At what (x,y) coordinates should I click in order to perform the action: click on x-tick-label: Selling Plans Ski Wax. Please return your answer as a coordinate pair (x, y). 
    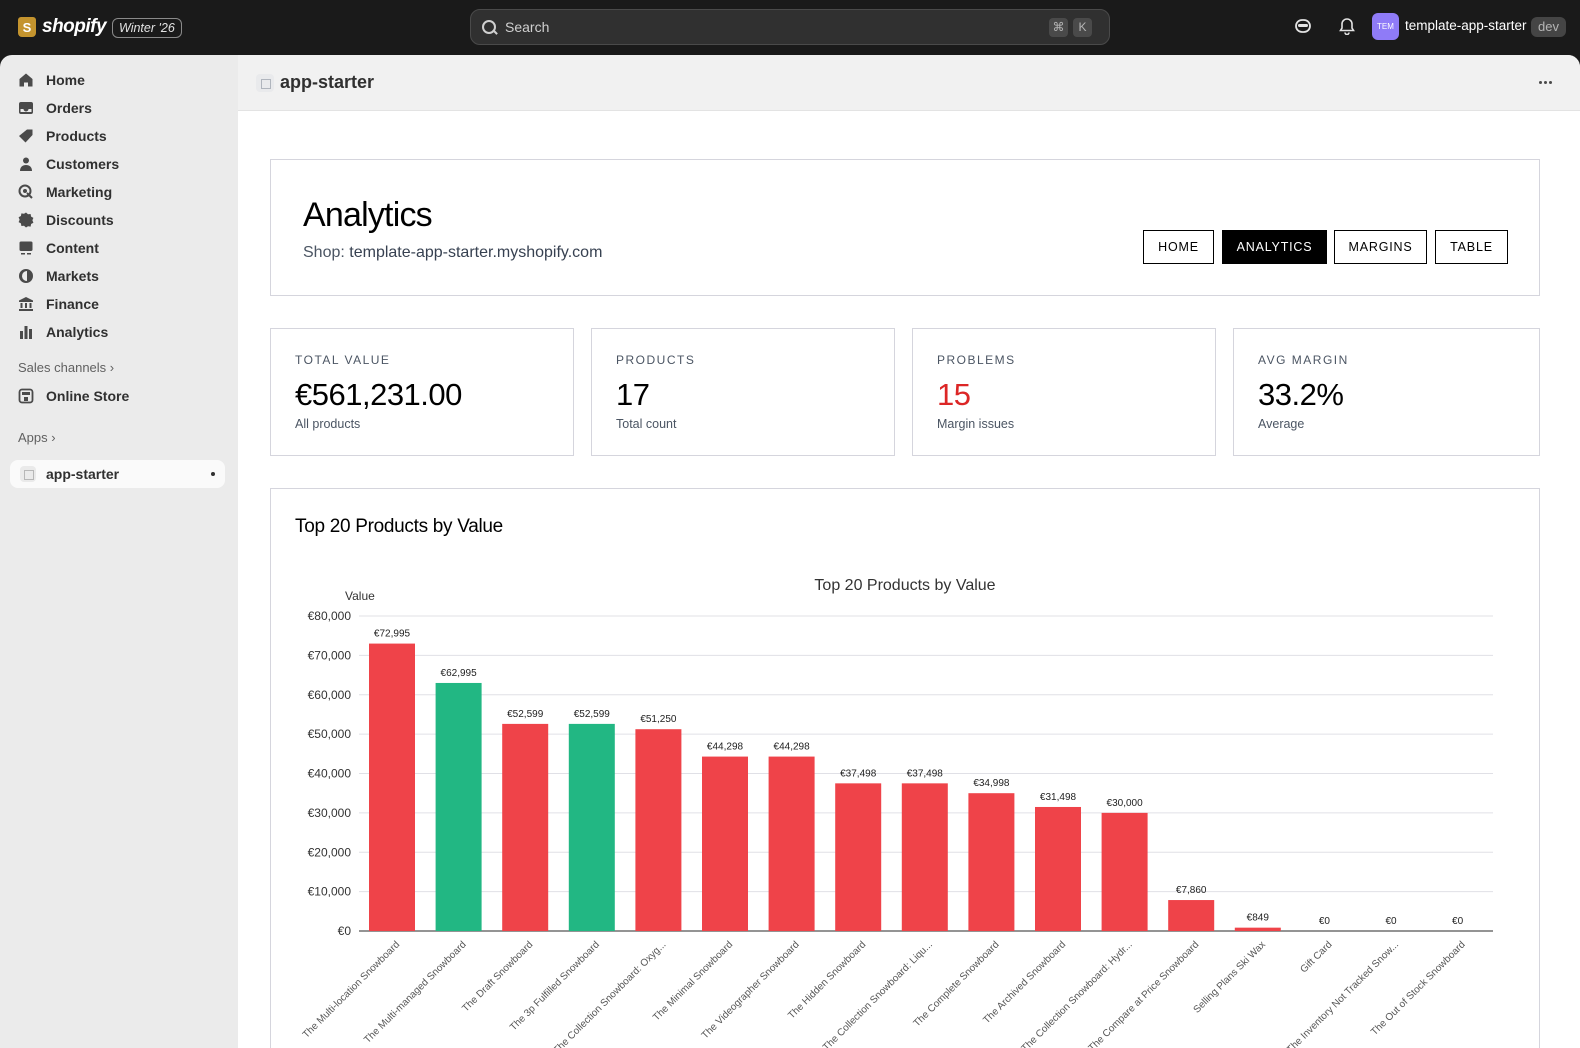
    Looking at the image, I should click on (1230, 977).